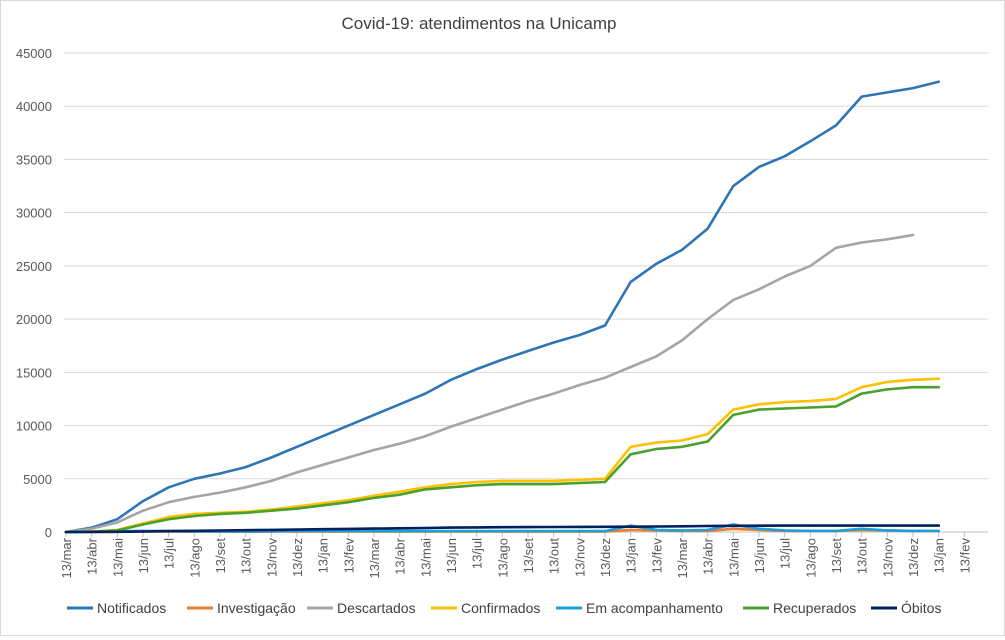  Describe the element at coordinates (836, 556) in the screenshot. I see `x-tick-label: 13/set` at that location.